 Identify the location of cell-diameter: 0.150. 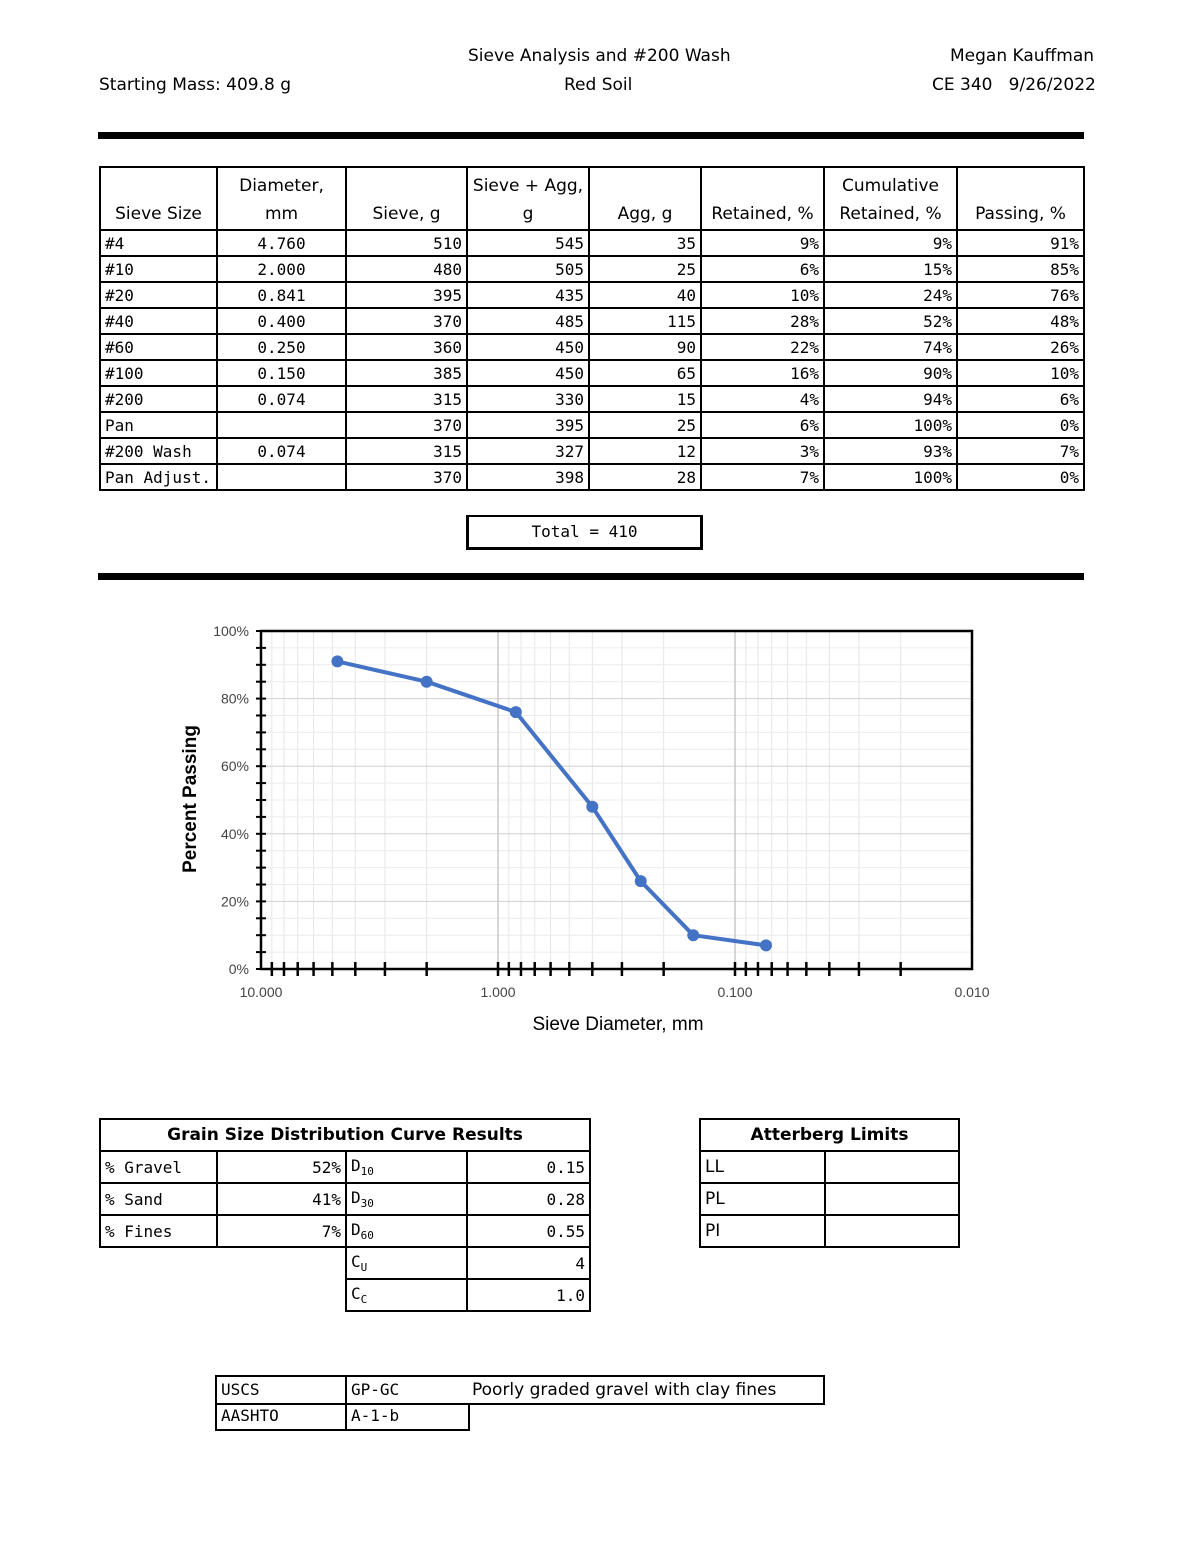
(281, 373).